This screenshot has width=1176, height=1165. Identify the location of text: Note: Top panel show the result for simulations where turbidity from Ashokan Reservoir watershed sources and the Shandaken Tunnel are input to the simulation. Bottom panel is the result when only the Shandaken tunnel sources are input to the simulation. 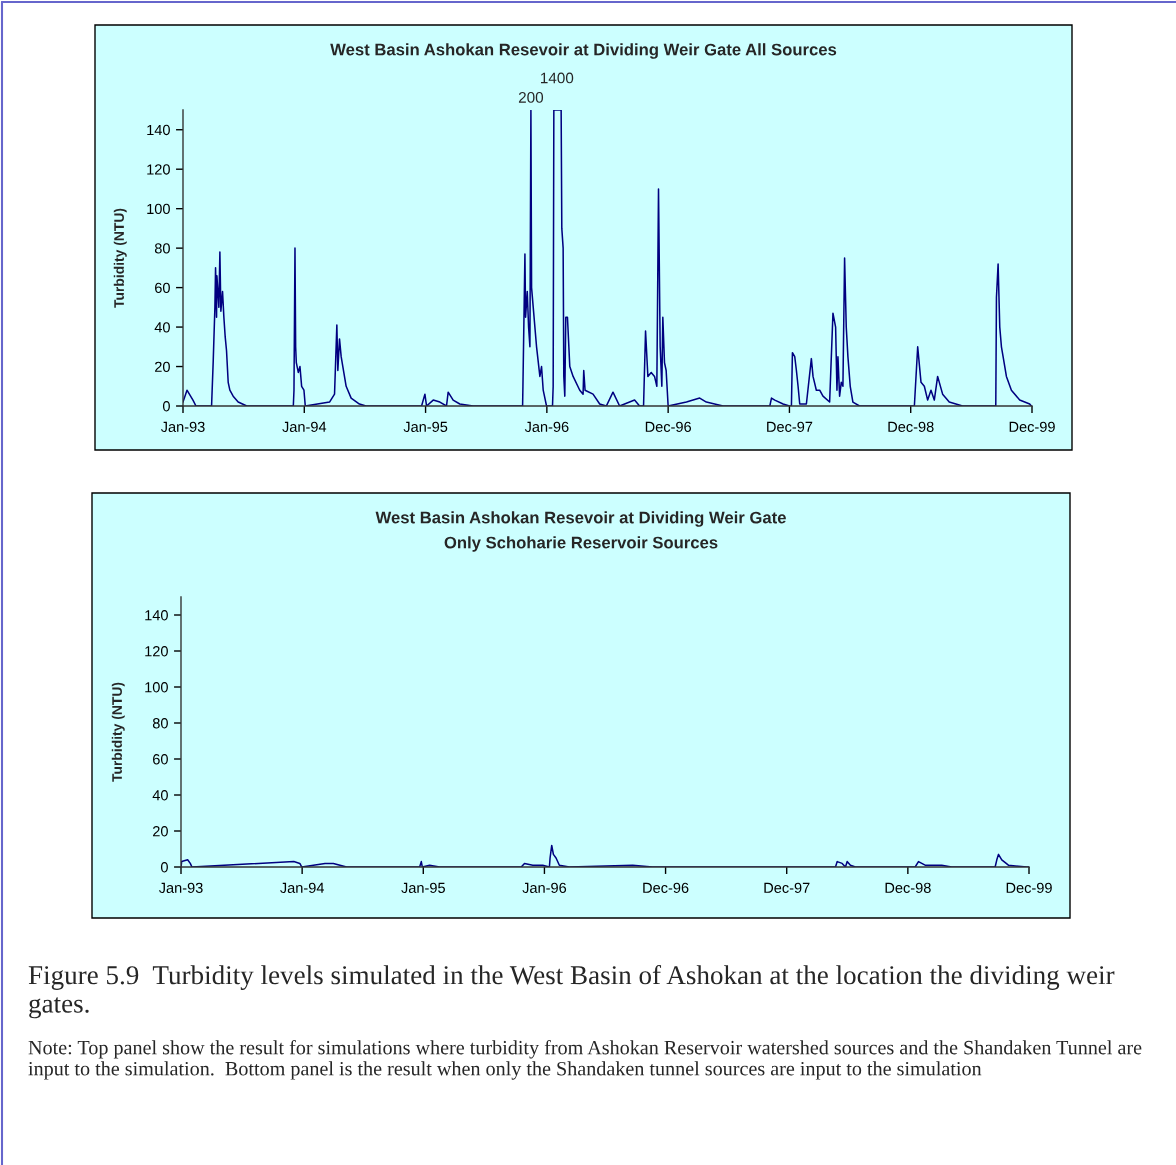
(585, 1060).